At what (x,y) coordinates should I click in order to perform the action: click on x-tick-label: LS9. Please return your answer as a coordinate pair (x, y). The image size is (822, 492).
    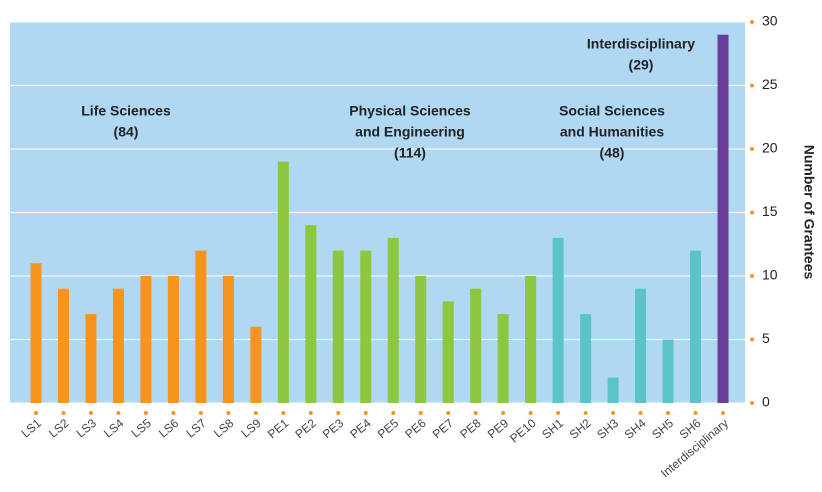
    Looking at the image, I should click on (251, 428).